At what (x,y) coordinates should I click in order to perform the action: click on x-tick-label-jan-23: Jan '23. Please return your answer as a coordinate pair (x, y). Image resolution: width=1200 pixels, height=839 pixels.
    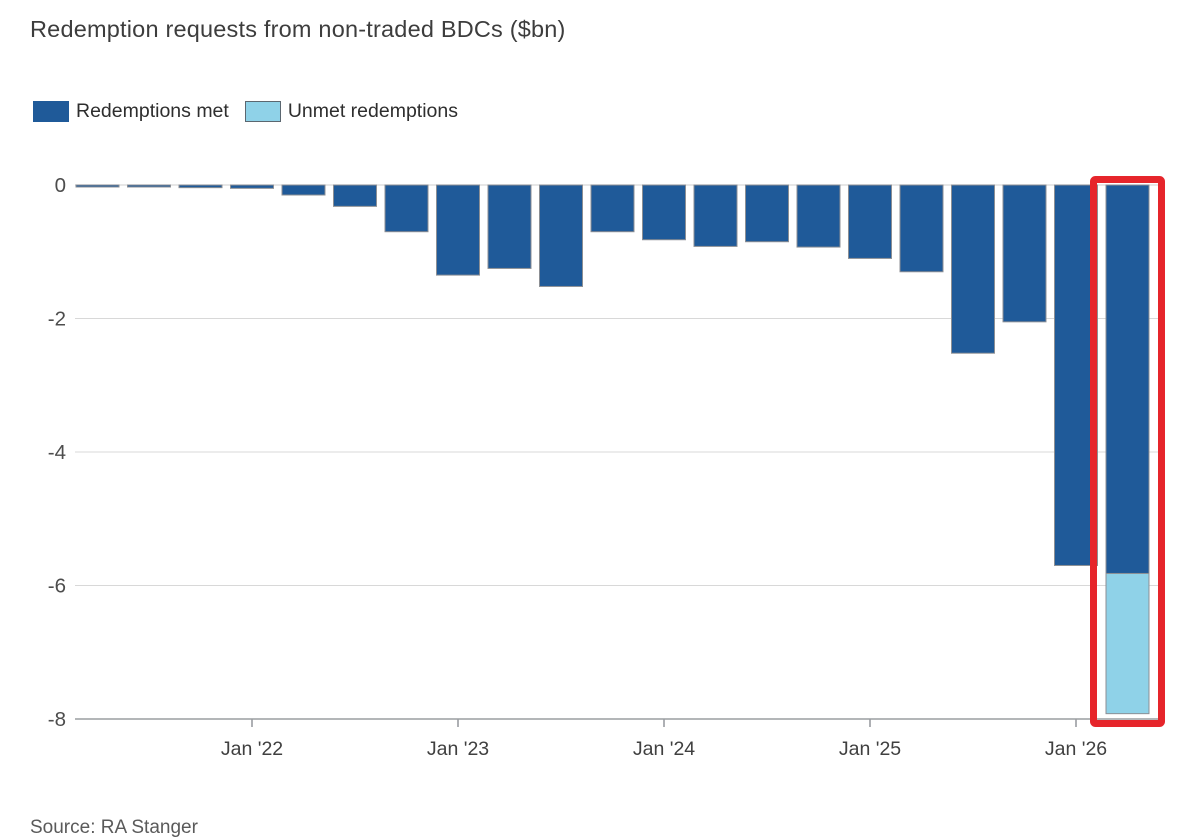
    Looking at the image, I should click on (458, 749).